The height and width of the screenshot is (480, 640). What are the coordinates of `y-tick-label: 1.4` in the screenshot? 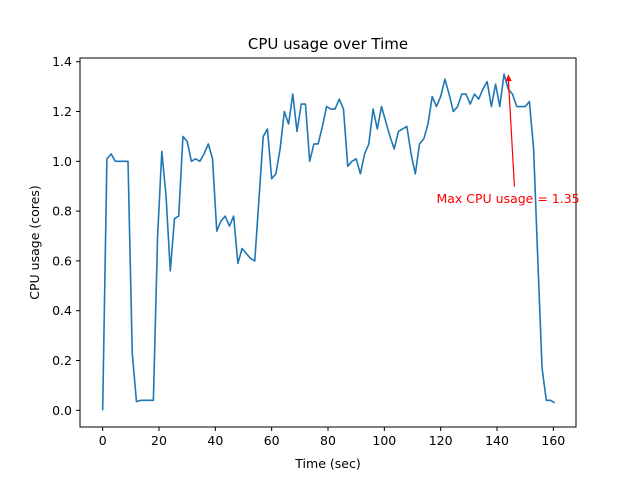 It's located at (62, 61).